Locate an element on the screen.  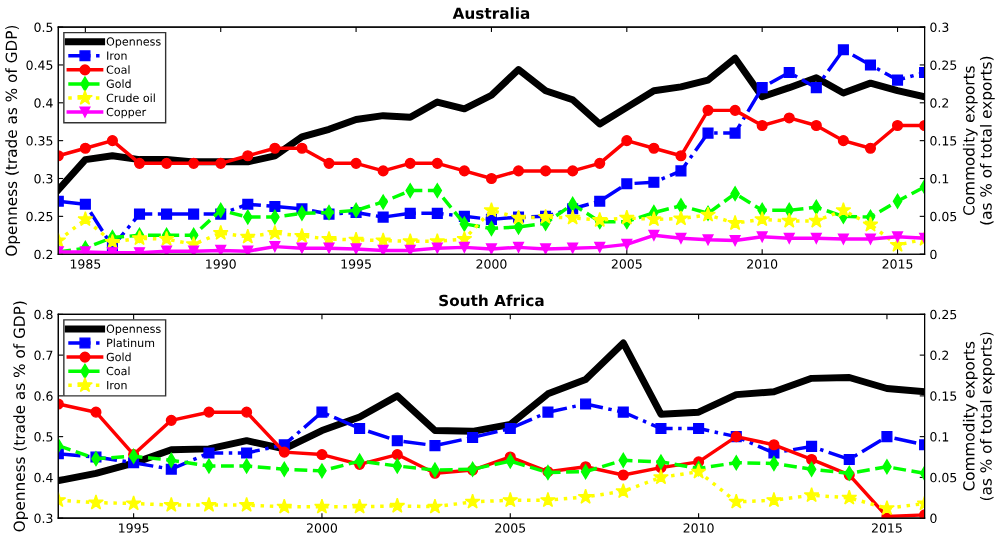
x-tick-label: 1990 is located at coordinates (221, 264).